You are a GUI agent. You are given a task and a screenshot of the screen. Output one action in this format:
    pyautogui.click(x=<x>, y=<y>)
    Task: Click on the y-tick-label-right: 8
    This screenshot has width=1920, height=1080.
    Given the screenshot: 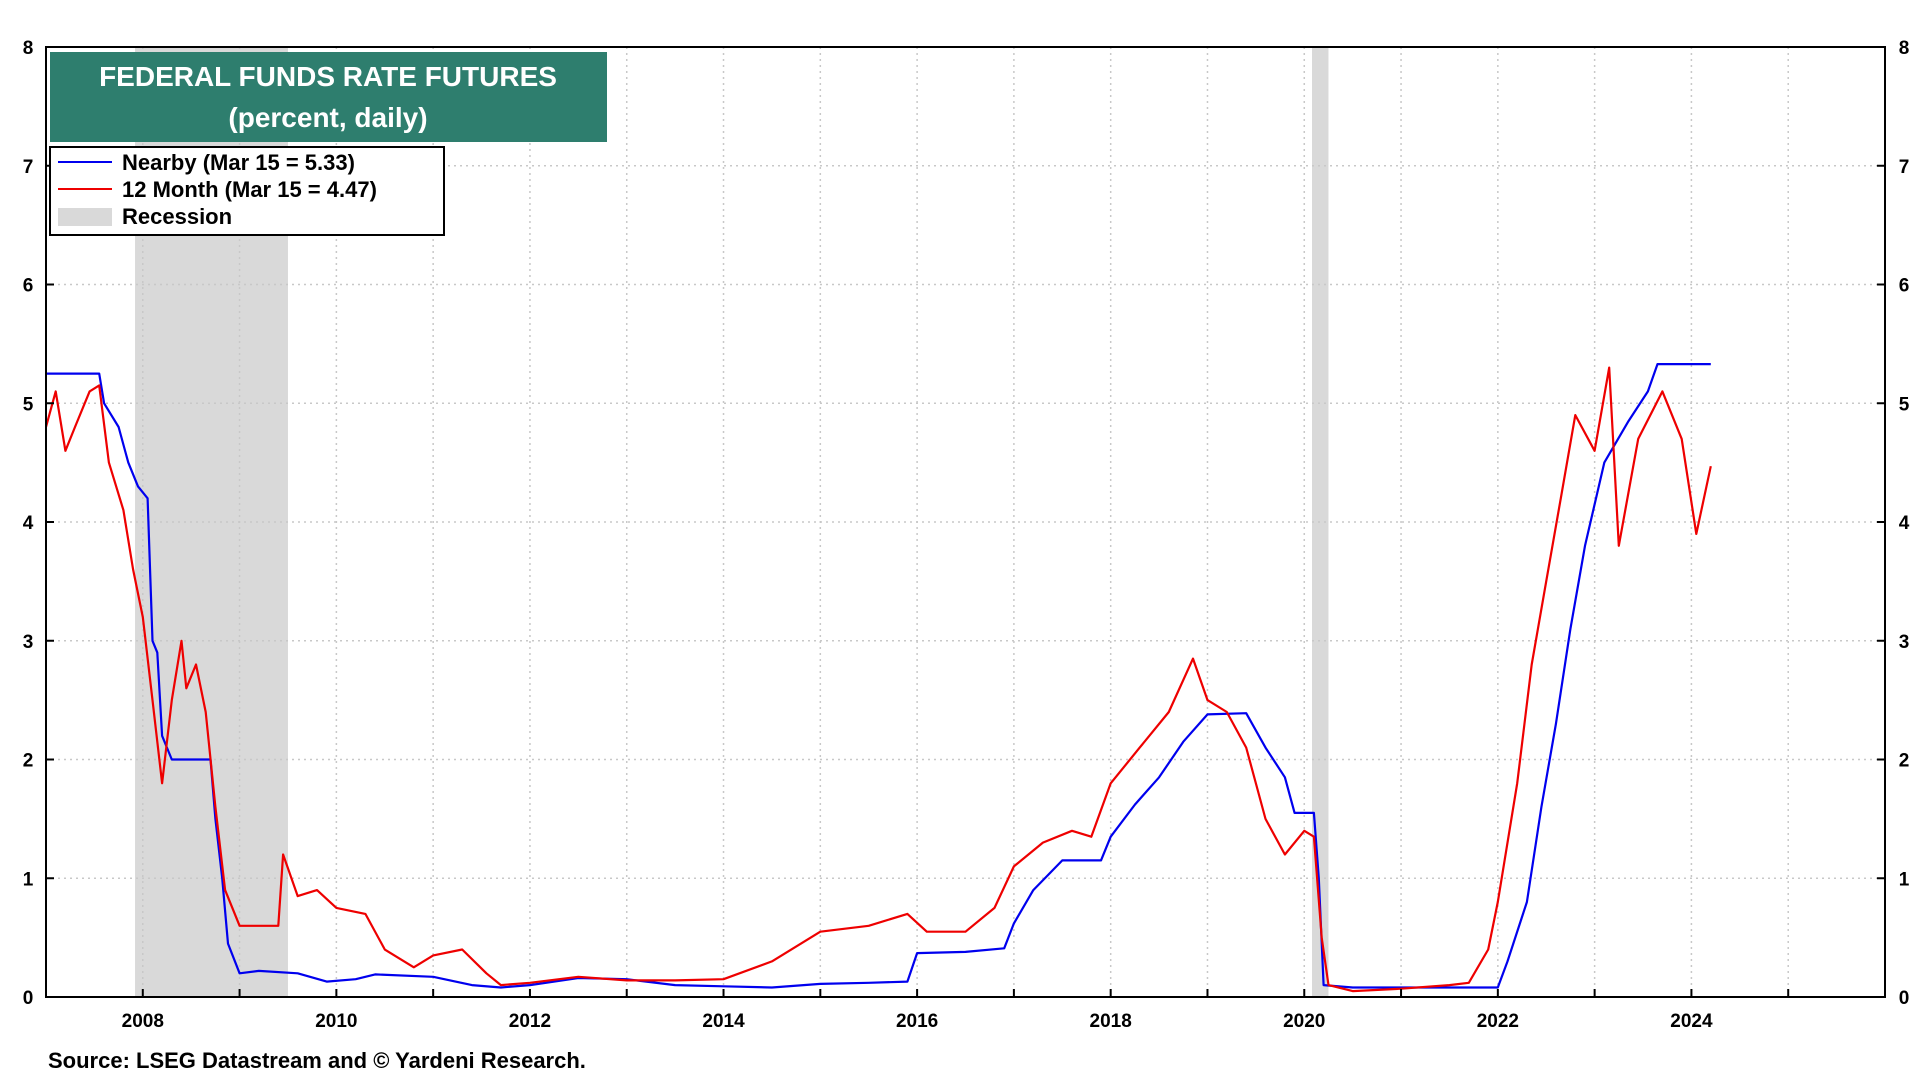 What is the action you would take?
    pyautogui.click(x=1904, y=48)
    